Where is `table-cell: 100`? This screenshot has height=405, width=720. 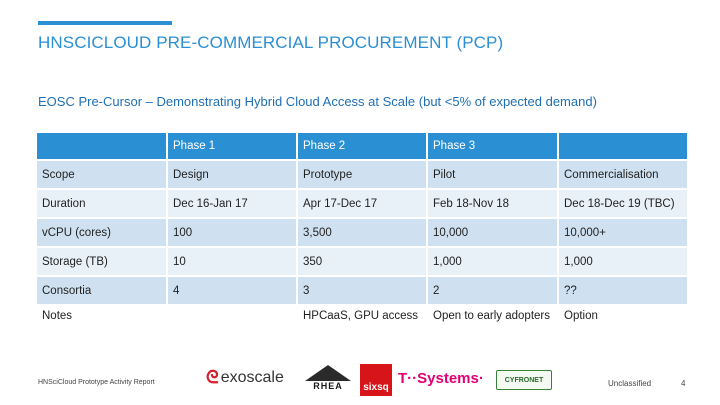
table-cell: 100 is located at coordinates (232, 233).